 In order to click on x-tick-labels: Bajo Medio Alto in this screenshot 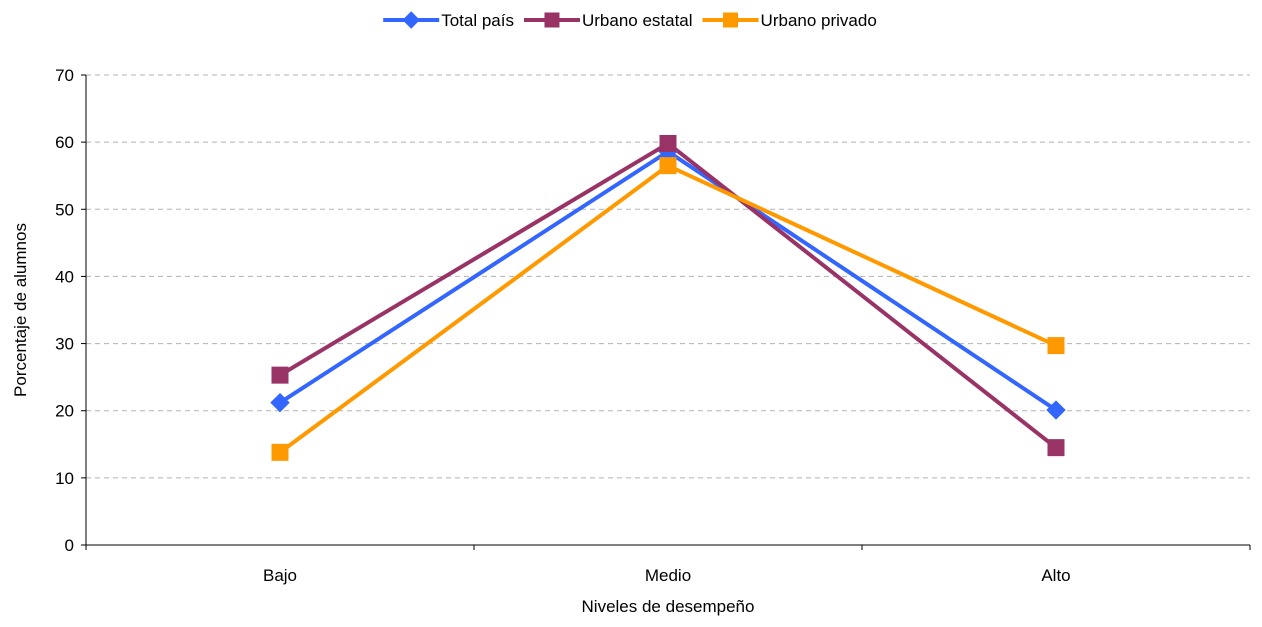, I will do `click(668, 565)`.